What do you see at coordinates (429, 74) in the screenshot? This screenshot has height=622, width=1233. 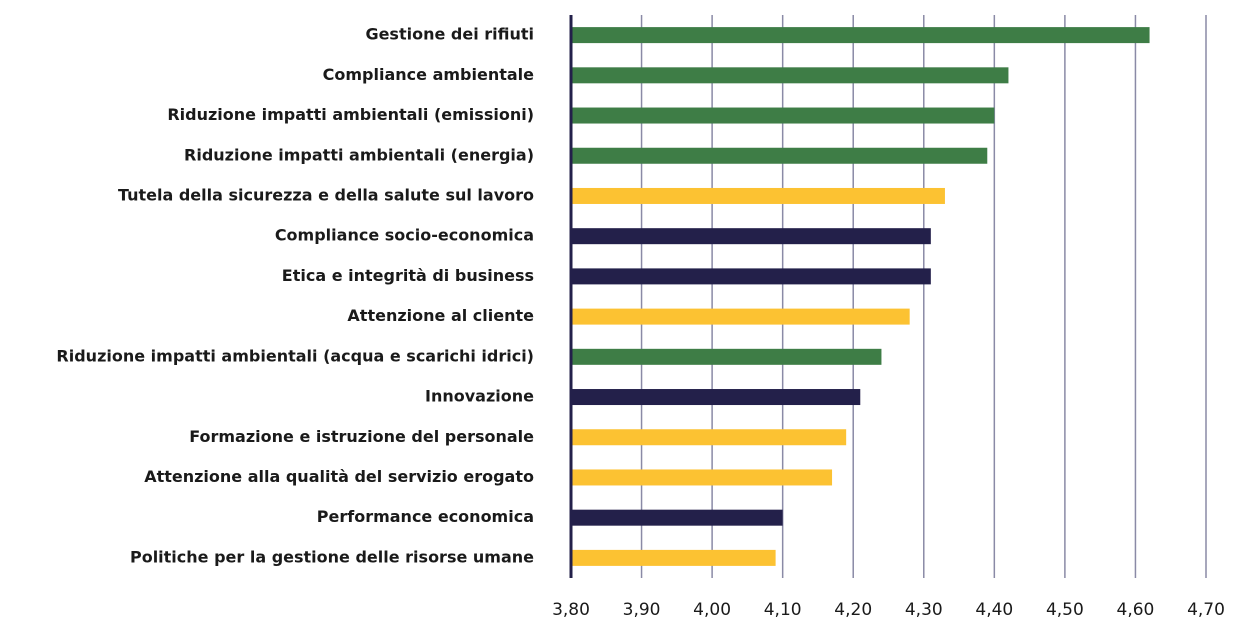 I see `category-label: Compliance ambientale` at bounding box center [429, 74].